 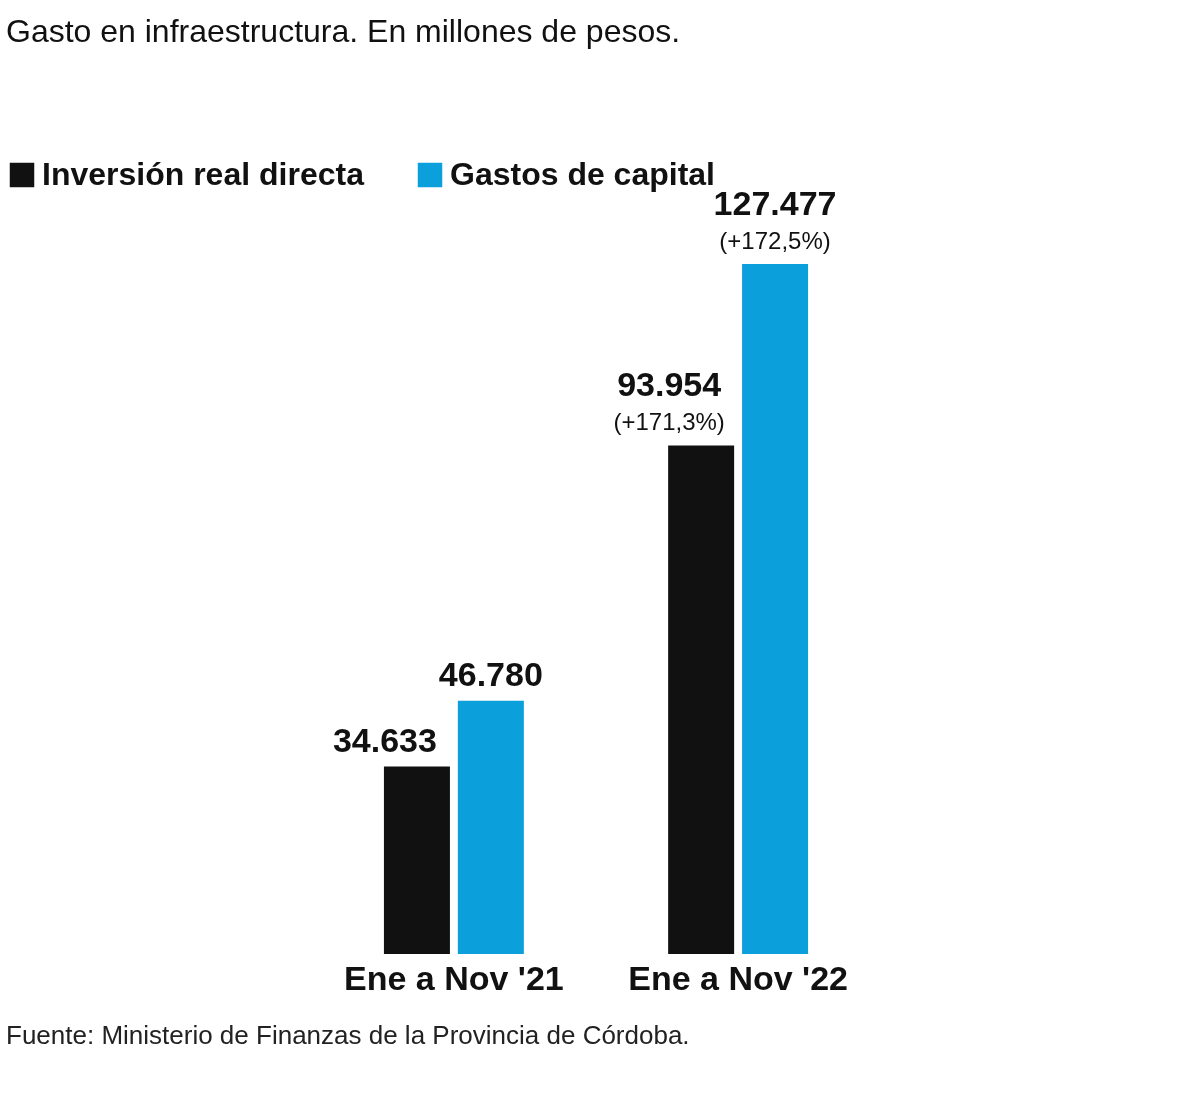 What do you see at coordinates (669, 384) in the screenshot?
I see `data-label: 93.954` at bounding box center [669, 384].